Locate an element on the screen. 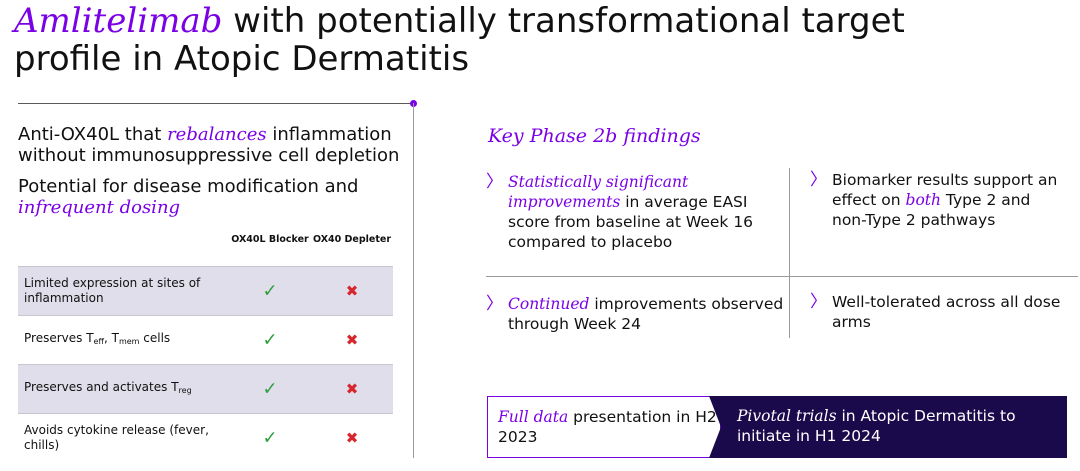  title-line2: profile in Atopic Dermatitis is located at coordinates (242, 59).